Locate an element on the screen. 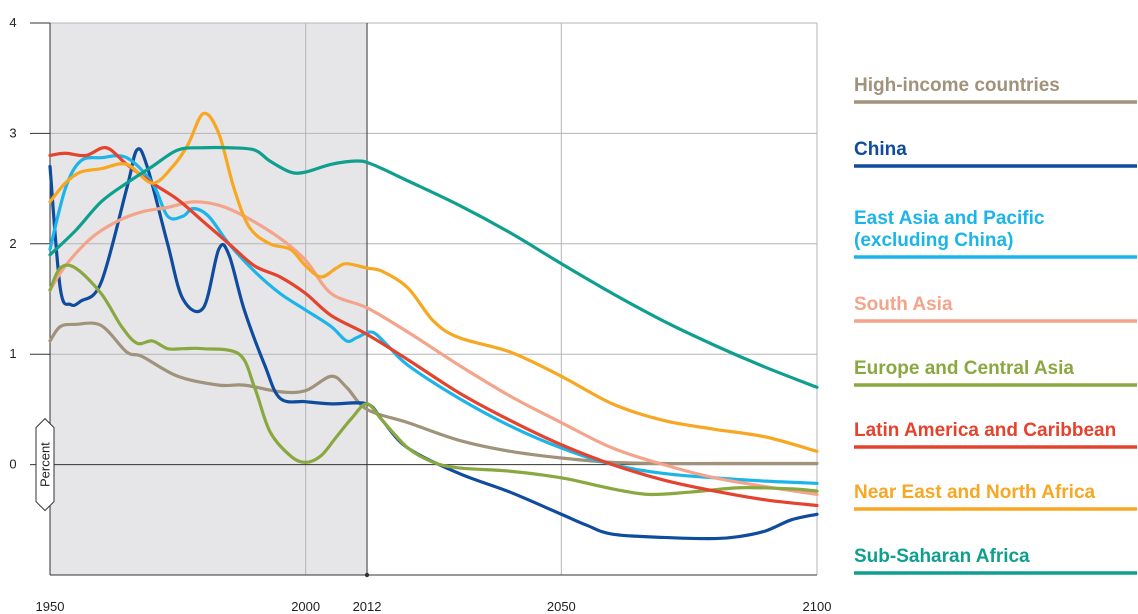 The height and width of the screenshot is (614, 1138). legend-item-6: Near East and North Africa is located at coordinates (995, 496).